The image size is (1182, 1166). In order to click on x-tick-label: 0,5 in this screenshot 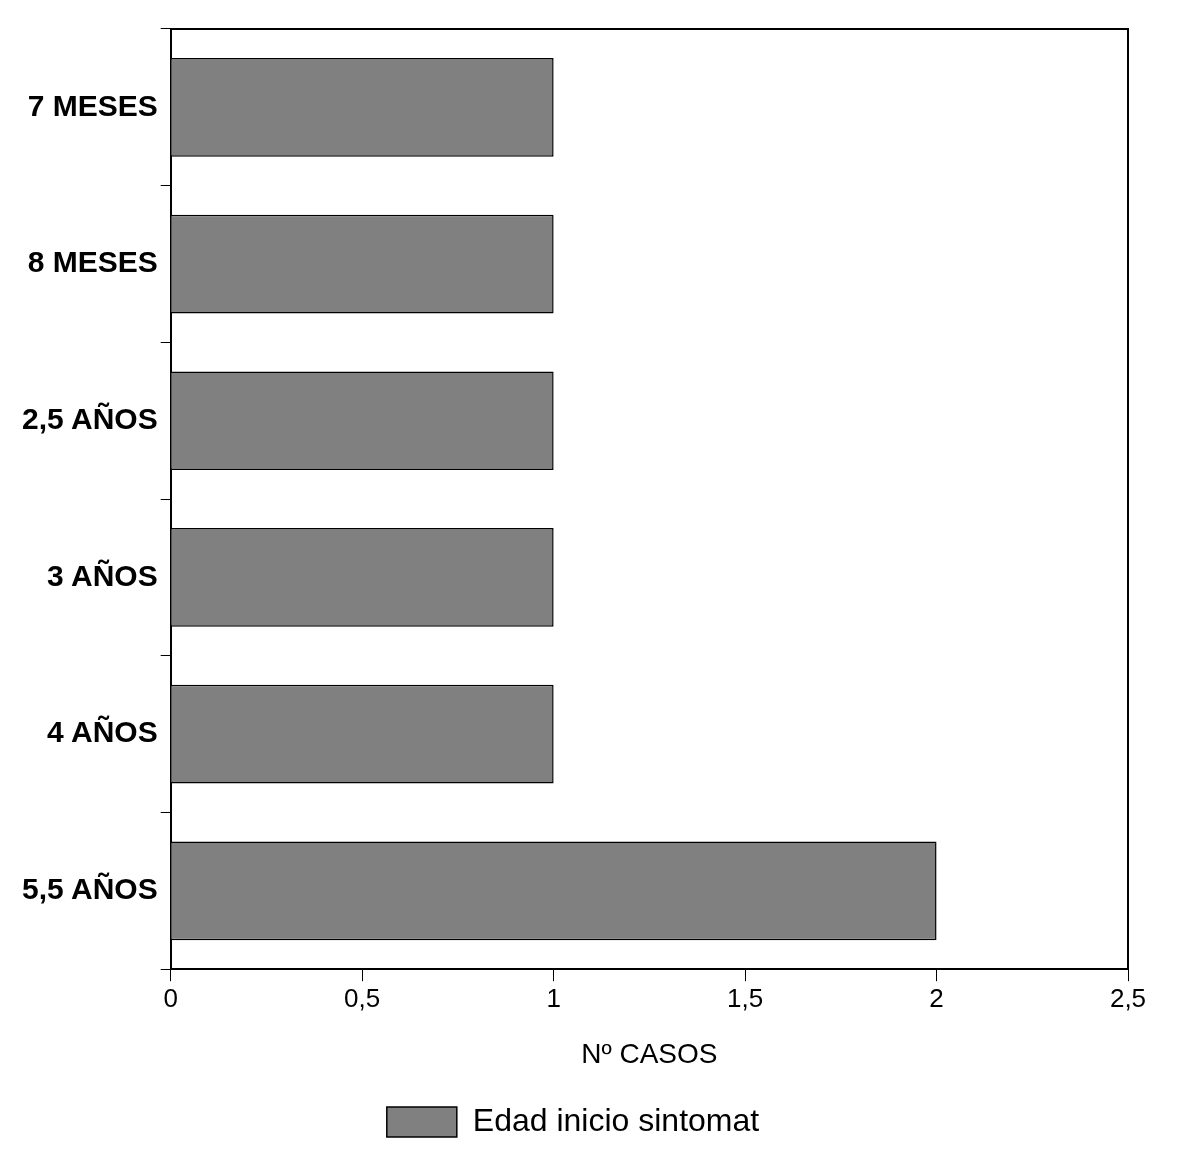, I will do `click(362, 997)`.